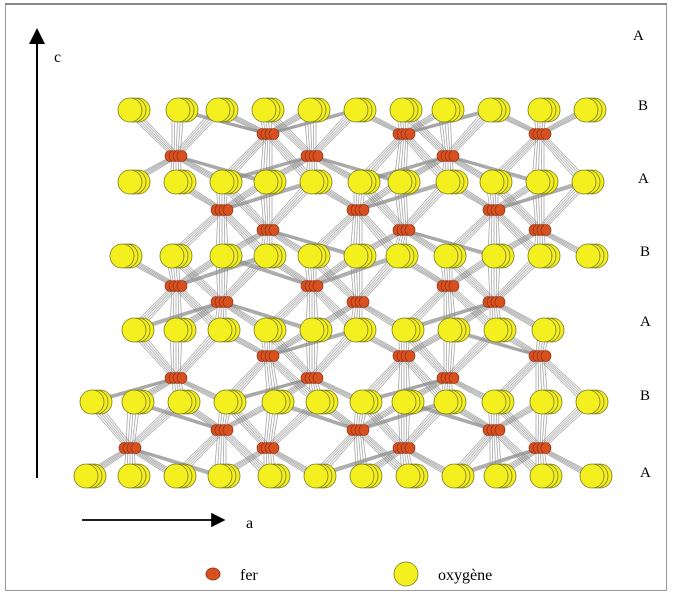 The width and height of the screenshot is (673, 594). I want to click on c-axis-label: c, so click(57, 57).